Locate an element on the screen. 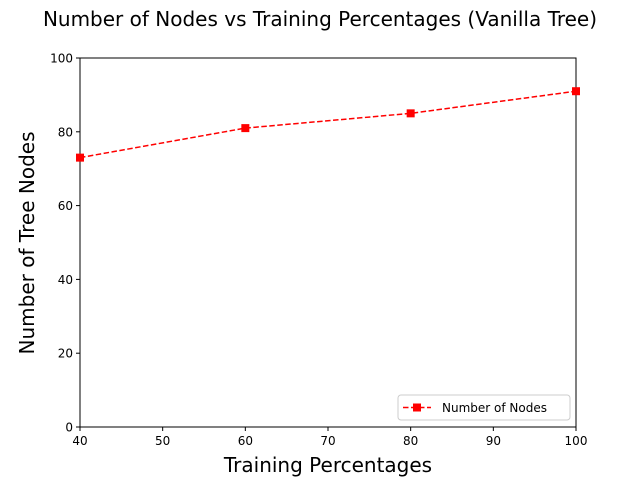 The image size is (640, 480). y-tick-label: 60 is located at coordinates (65, 206).